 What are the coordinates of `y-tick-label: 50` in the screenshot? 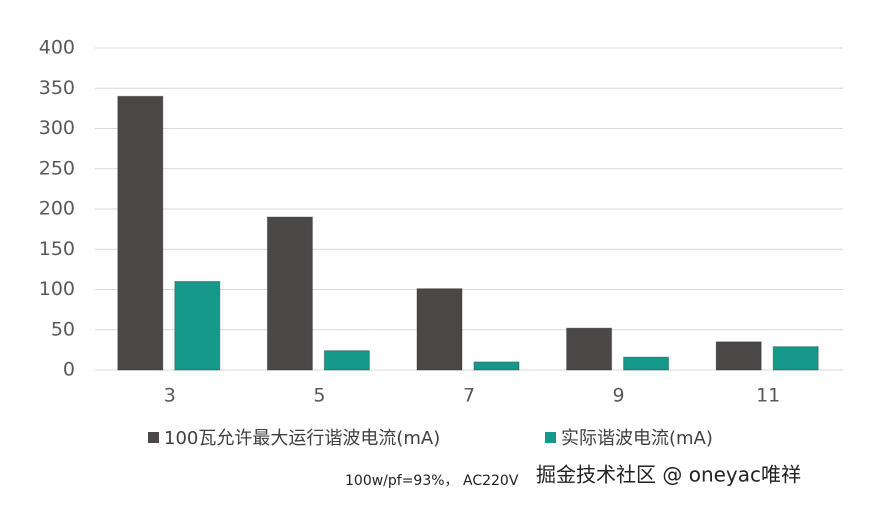 It's located at (63, 329).